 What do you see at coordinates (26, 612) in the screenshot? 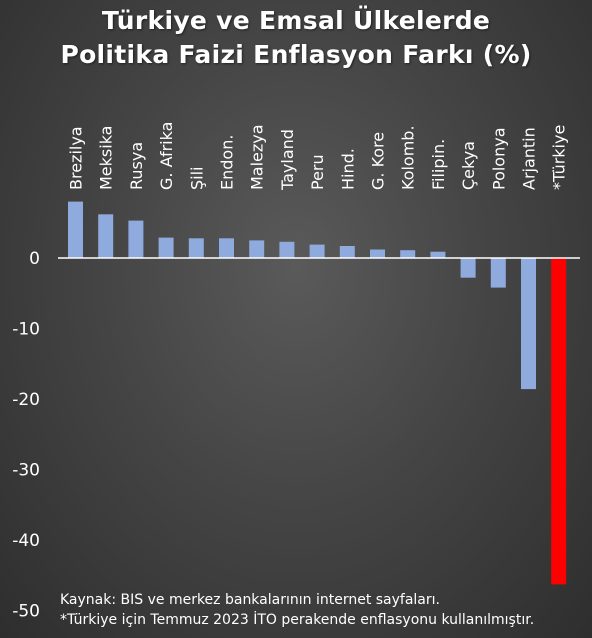
I see `y-tick-label-6: -50` at bounding box center [26, 612].